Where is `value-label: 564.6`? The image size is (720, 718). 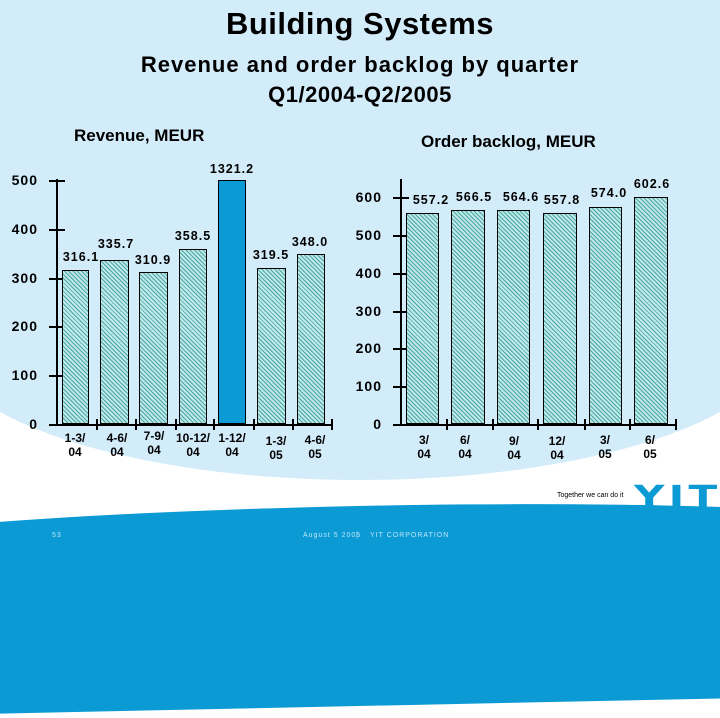 value-label: 564.6 is located at coordinates (521, 197).